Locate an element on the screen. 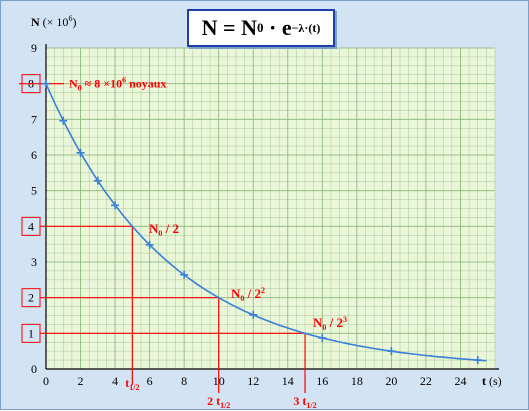  x-tick-label: 20 is located at coordinates (391, 381).